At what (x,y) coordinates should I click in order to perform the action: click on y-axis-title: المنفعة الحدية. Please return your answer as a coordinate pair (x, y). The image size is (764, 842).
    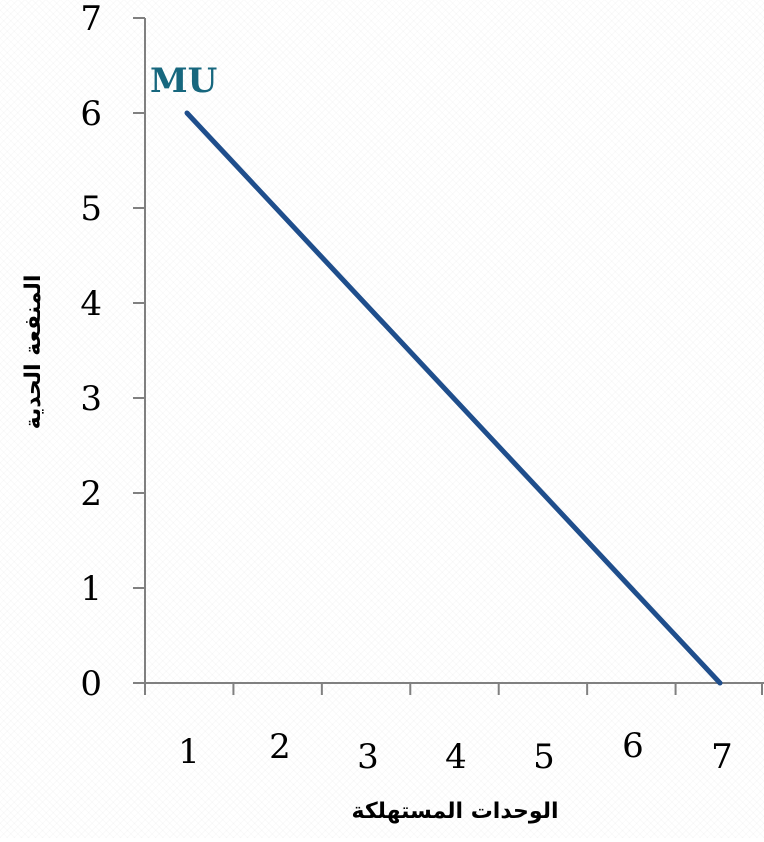
    Looking at the image, I should click on (33, 352).